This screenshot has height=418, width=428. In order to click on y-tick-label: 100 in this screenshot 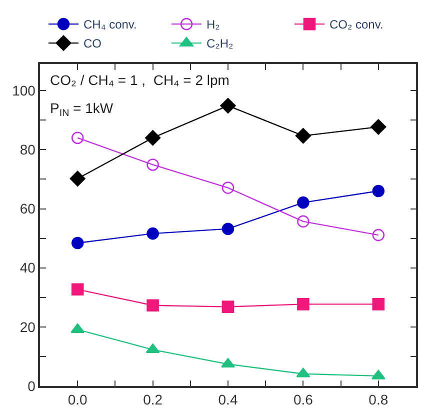, I will do `click(24, 90)`.